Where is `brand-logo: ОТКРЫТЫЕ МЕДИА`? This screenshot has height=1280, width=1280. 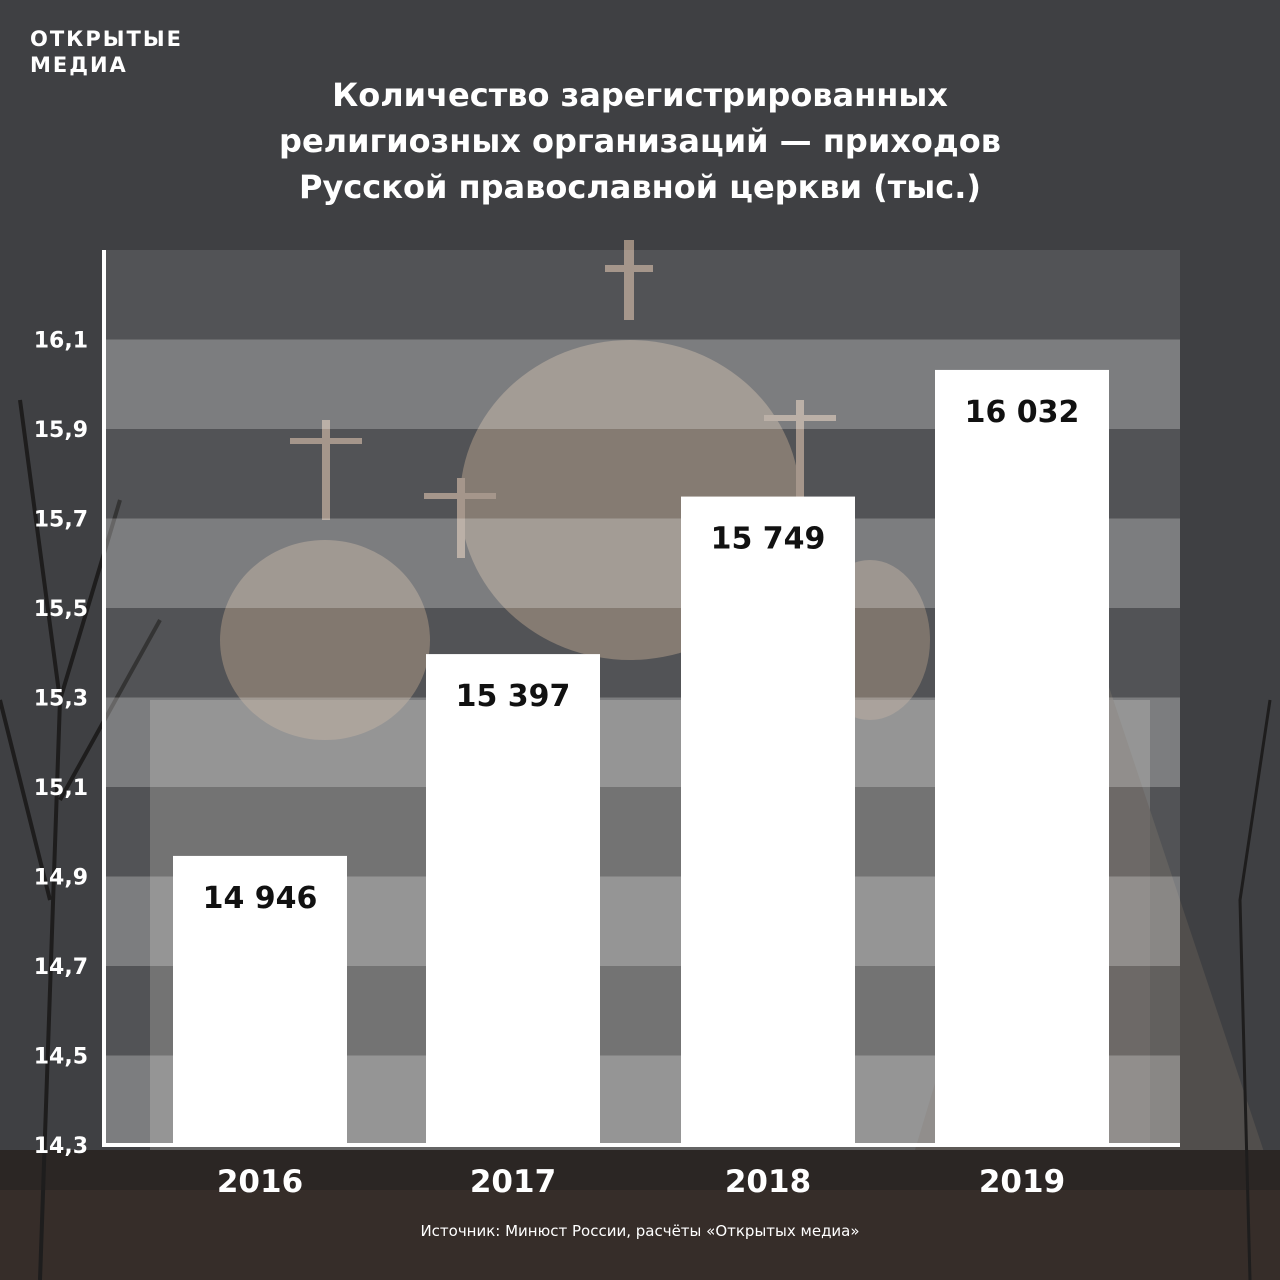 brand-logo: ОТКРЫТЫЕ МЕДИА is located at coordinates (106, 52).